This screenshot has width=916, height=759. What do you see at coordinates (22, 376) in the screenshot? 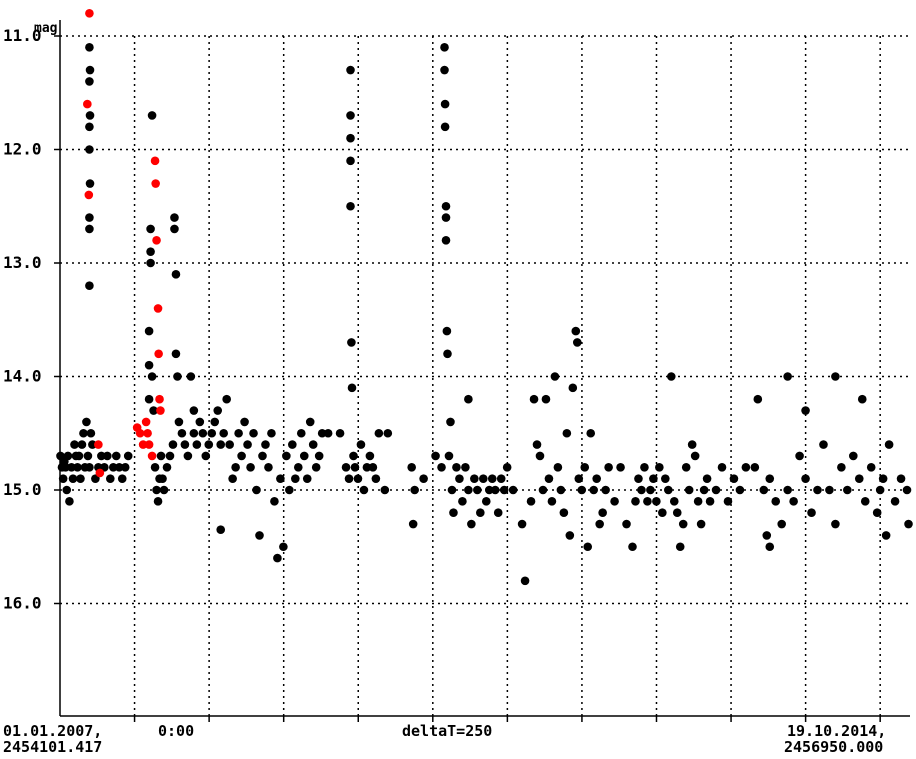
I see `y-tick-label: 14.0` at bounding box center [22, 376].